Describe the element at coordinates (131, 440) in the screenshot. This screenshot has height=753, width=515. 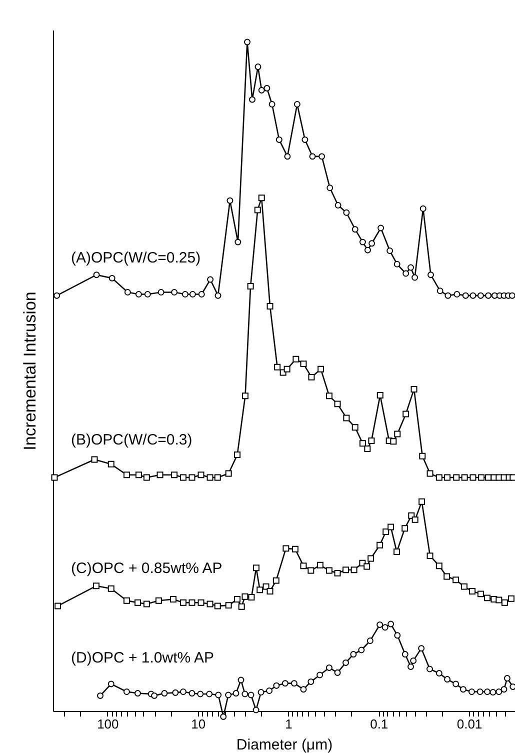
I see `series-label: (B)OPC(W/C=0.3)` at that location.